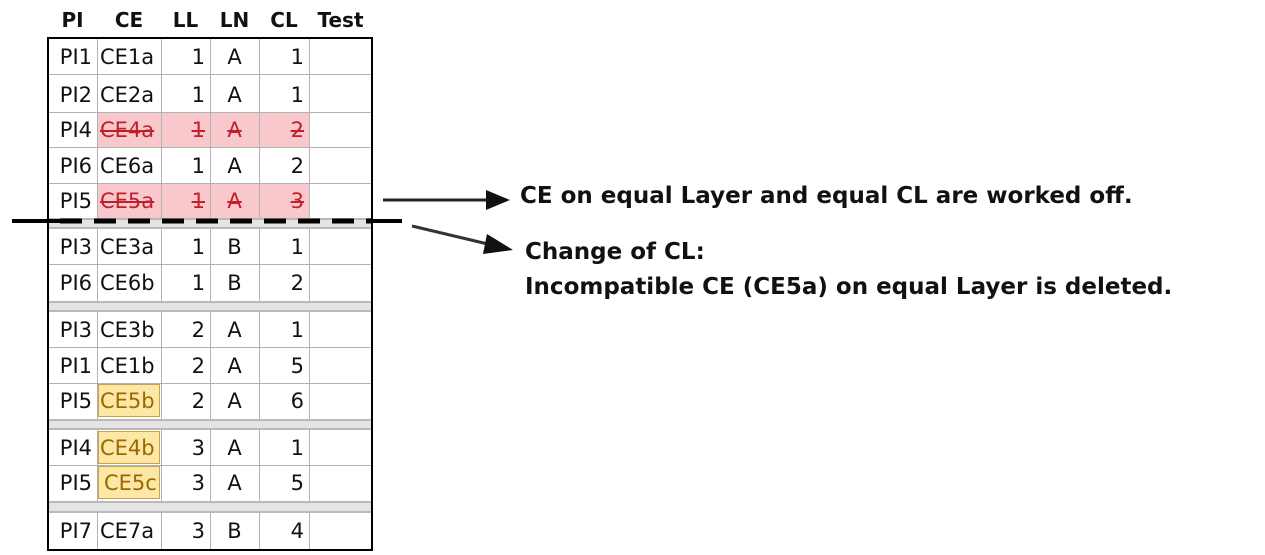 The width and height of the screenshot is (1265, 555). What do you see at coordinates (127, 246) in the screenshot?
I see `table-cell-ce: CE3a` at bounding box center [127, 246].